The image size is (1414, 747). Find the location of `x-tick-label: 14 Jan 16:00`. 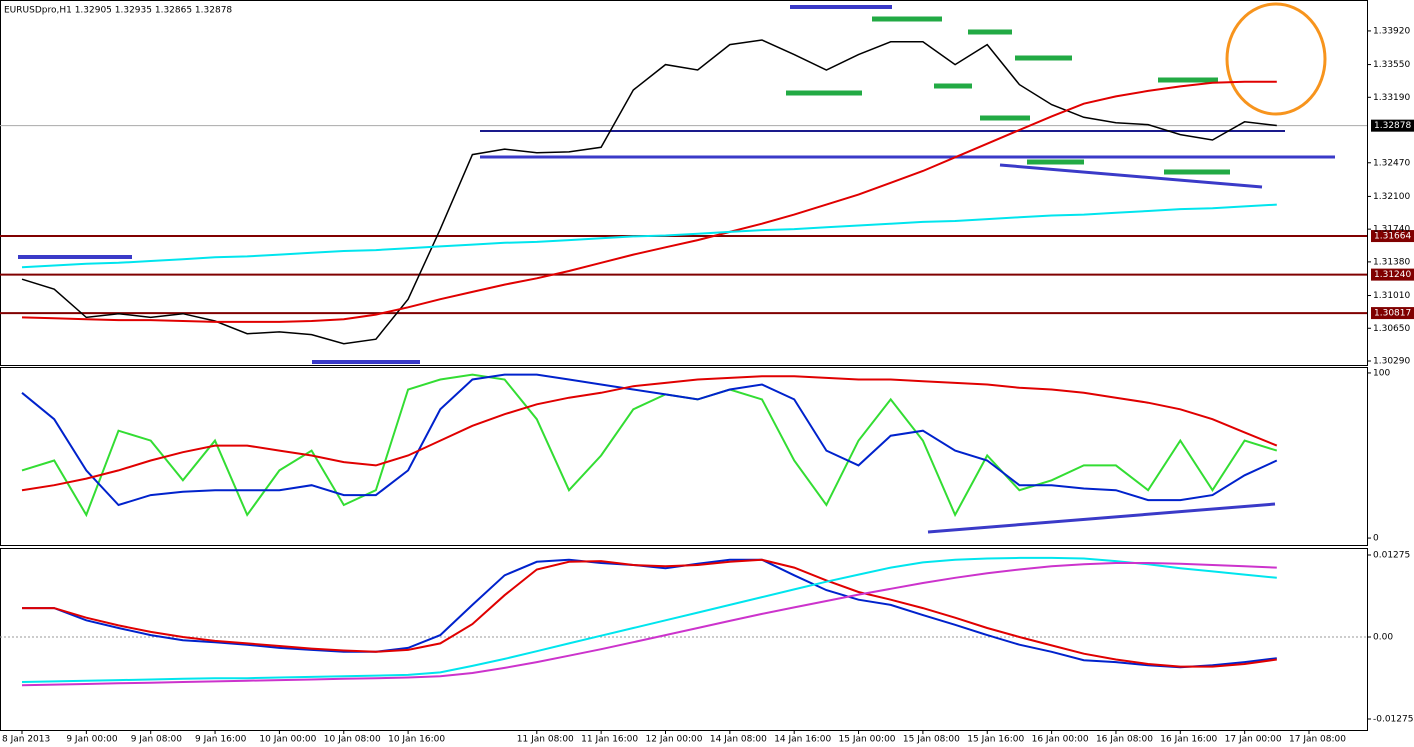

x-tick-label: 14 Jan 16:00 is located at coordinates (802, 740).